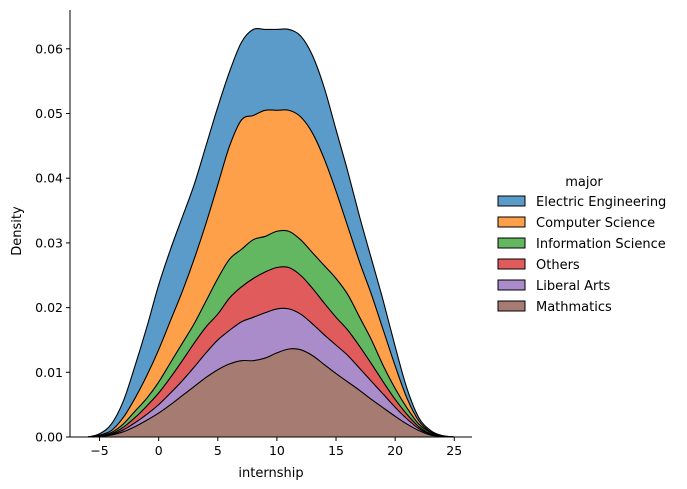 The height and width of the screenshot is (489, 687). What do you see at coordinates (49, 307) in the screenshot?
I see `y-tick-label: 0.02` at bounding box center [49, 307].